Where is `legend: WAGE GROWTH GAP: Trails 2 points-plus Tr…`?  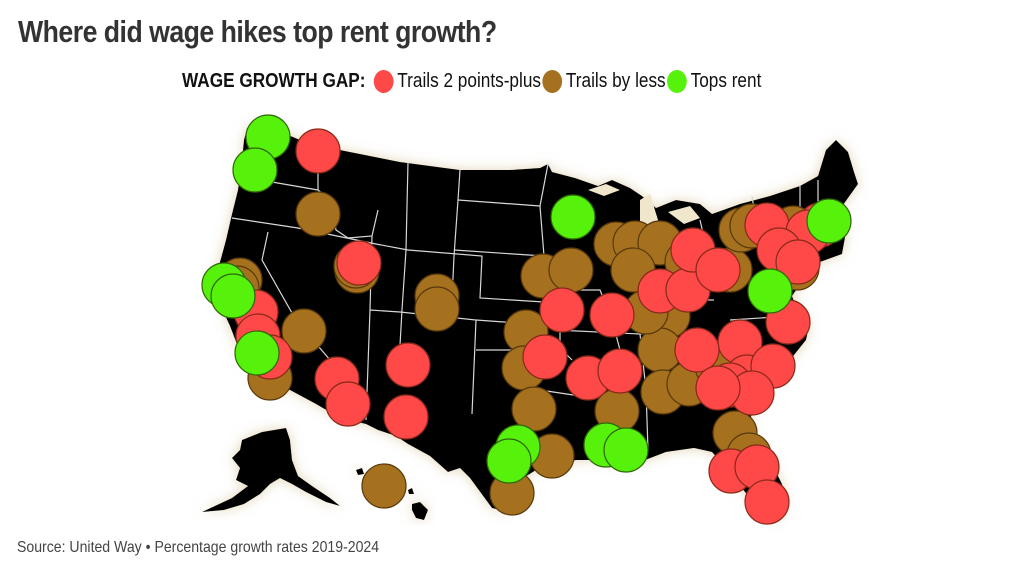
legend: WAGE GROWTH GAP: Trails 2 points-plus Tr… is located at coordinates (472, 81).